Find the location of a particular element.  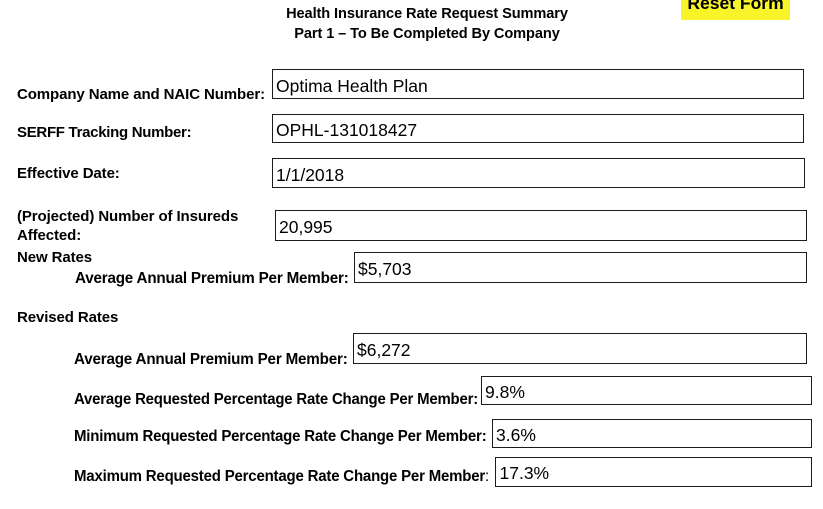

company-name-label: Company Name and NAIC Number: is located at coordinates (141, 94).